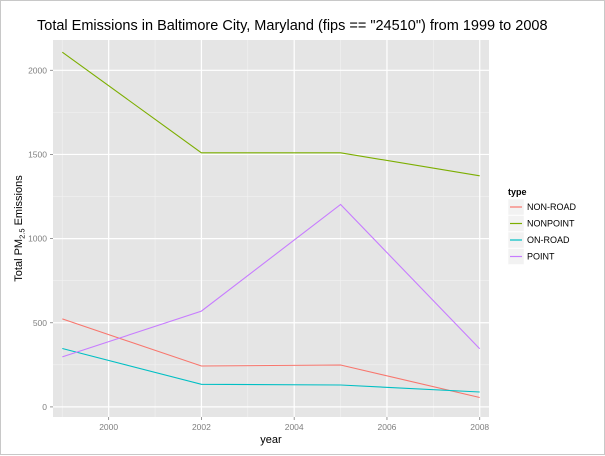  Describe the element at coordinates (517, 192) in the screenshot. I see `legend-title: type` at that location.